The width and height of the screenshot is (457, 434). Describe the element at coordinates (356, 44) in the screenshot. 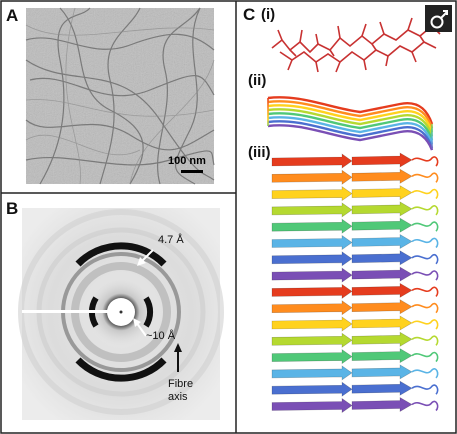

I see `panel-c-i-molecule` at that location.